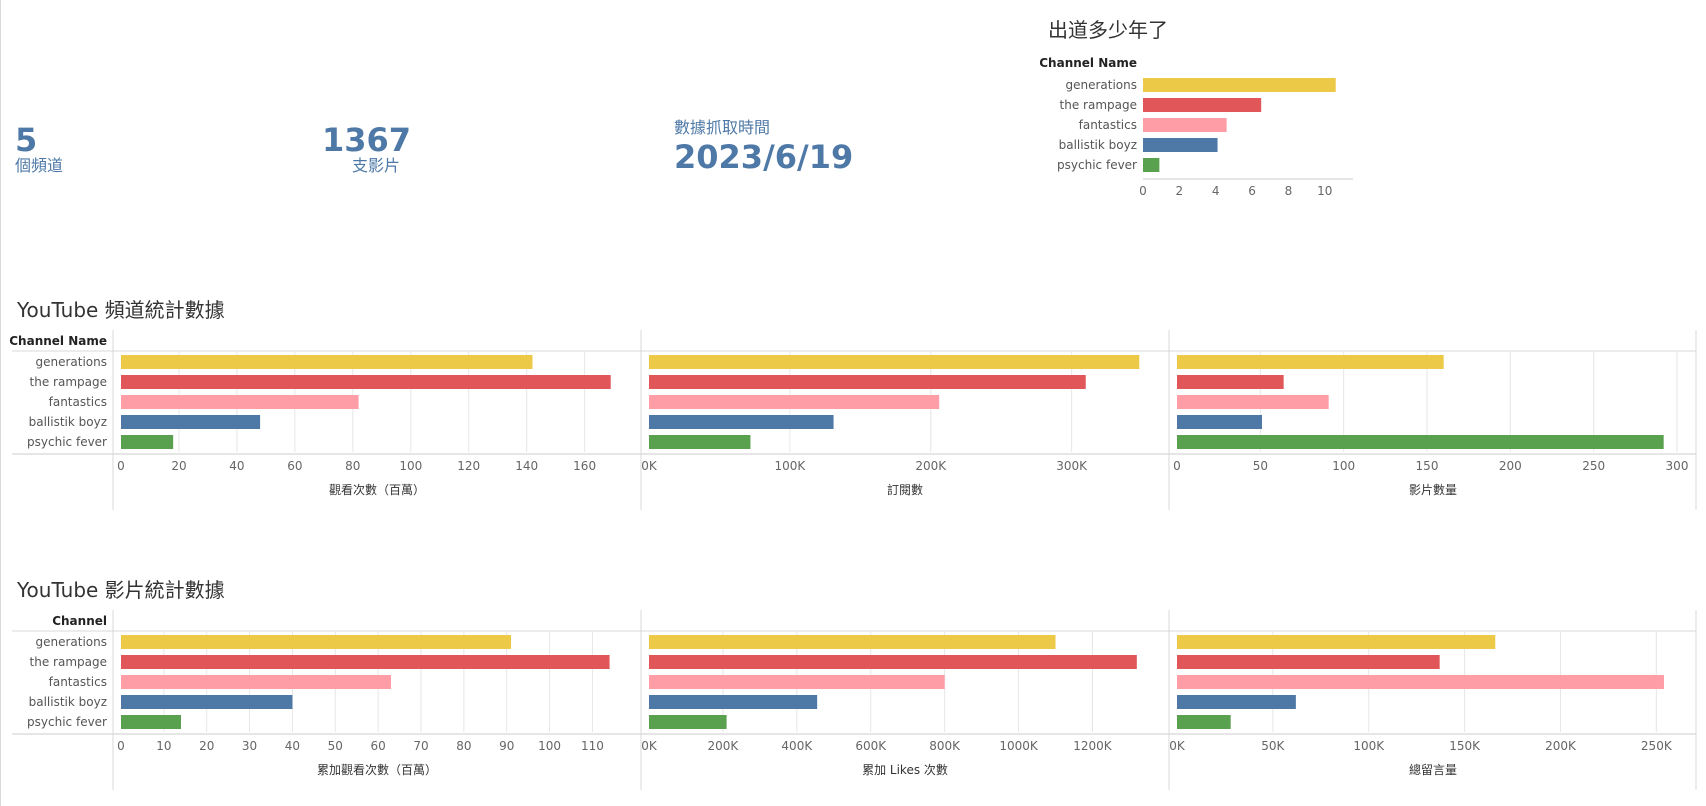 This screenshot has height=806, width=1706. What do you see at coordinates (1093, 746) in the screenshot?
I see `x-tick-label: 1200K` at bounding box center [1093, 746].